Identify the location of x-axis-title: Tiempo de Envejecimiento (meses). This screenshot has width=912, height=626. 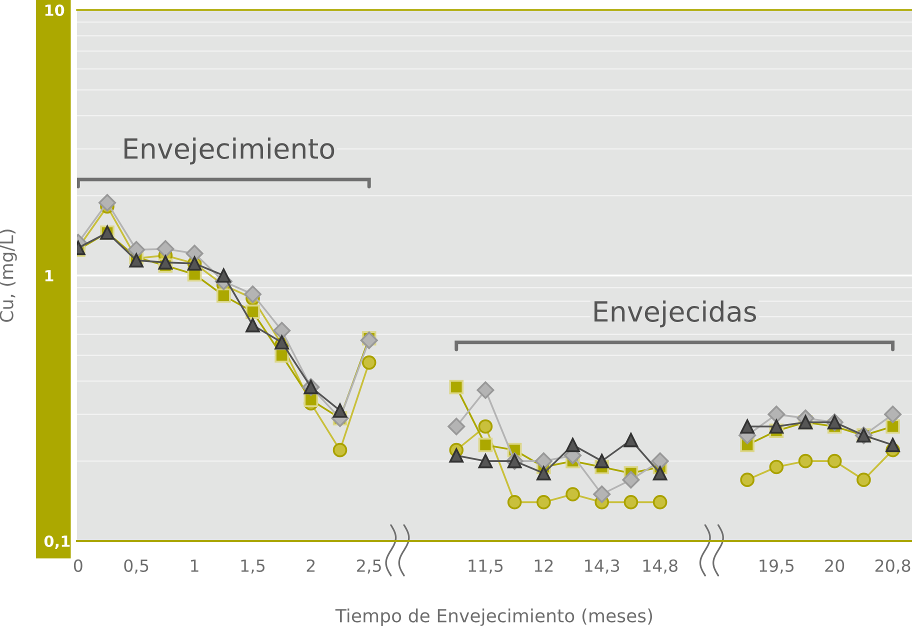
(493, 617).